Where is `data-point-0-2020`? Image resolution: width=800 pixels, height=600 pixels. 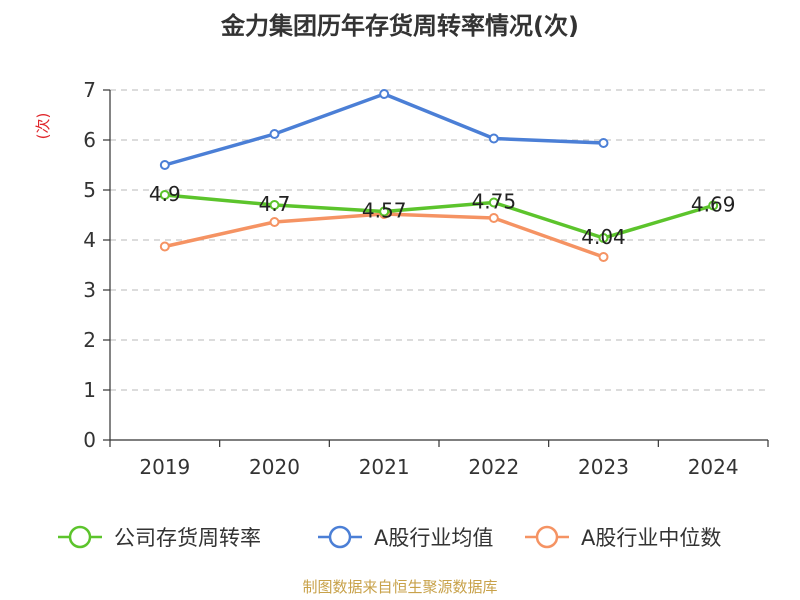 data-point-0-2020 is located at coordinates (274, 205).